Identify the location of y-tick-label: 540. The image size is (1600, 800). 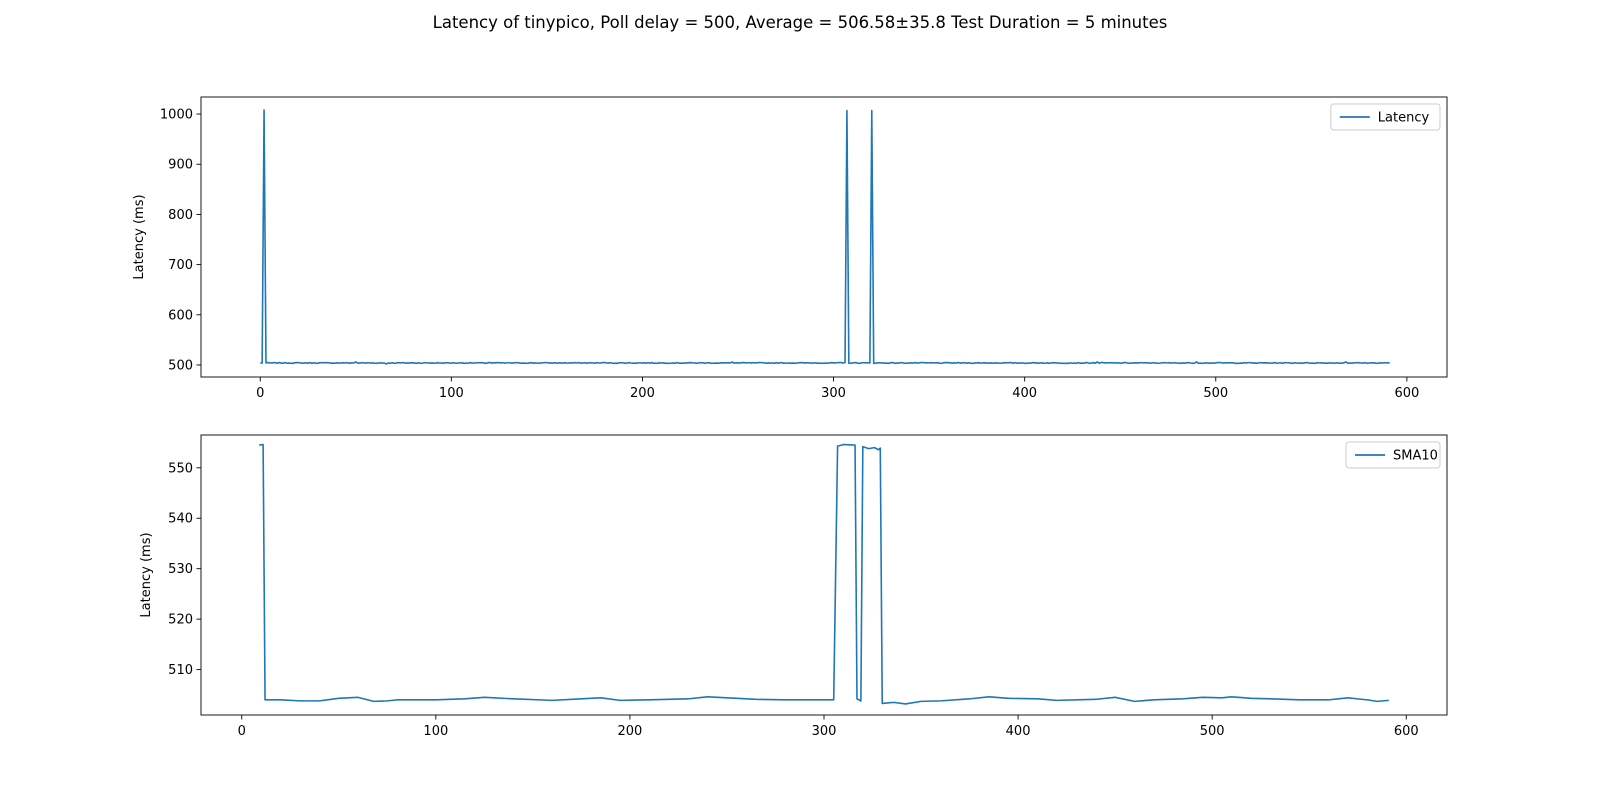
(180, 519).